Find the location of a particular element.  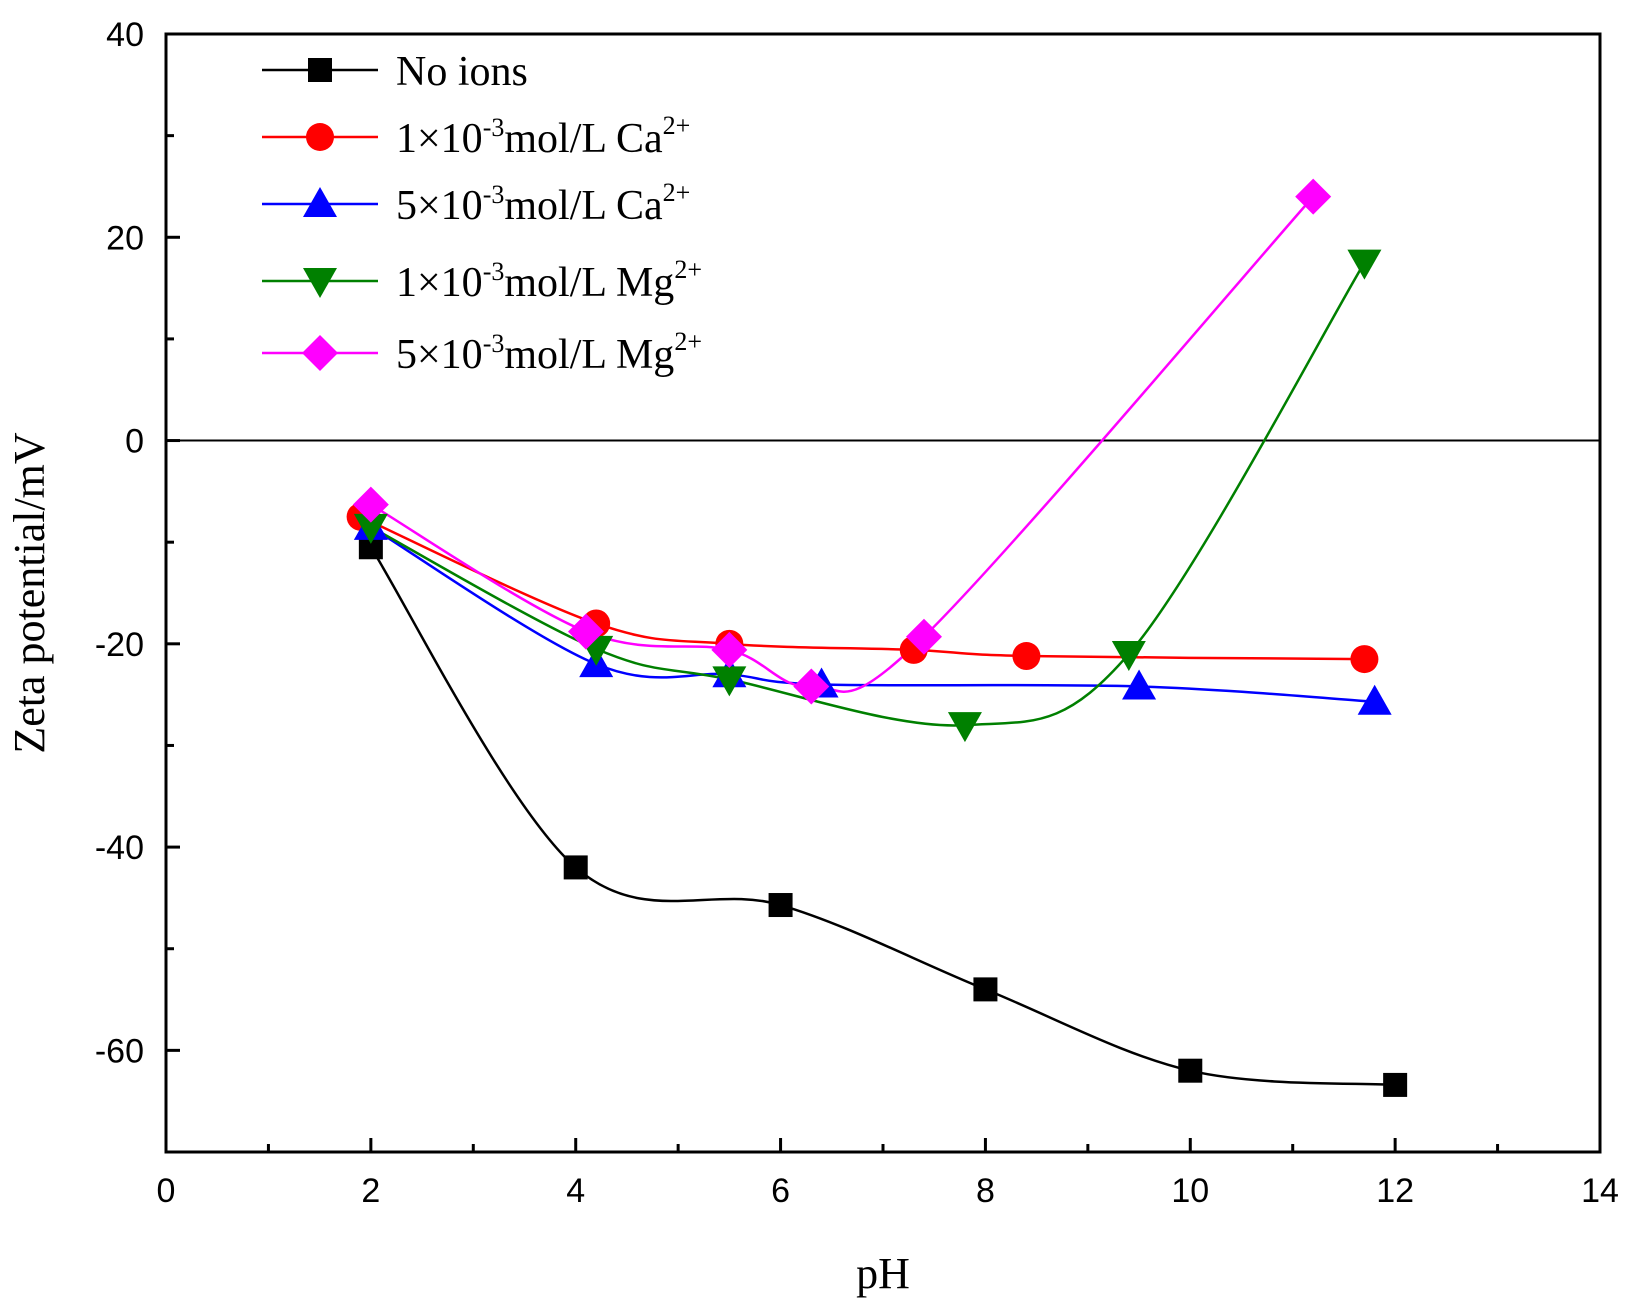

x-tick-label: 4 is located at coordinates (575, 1191).